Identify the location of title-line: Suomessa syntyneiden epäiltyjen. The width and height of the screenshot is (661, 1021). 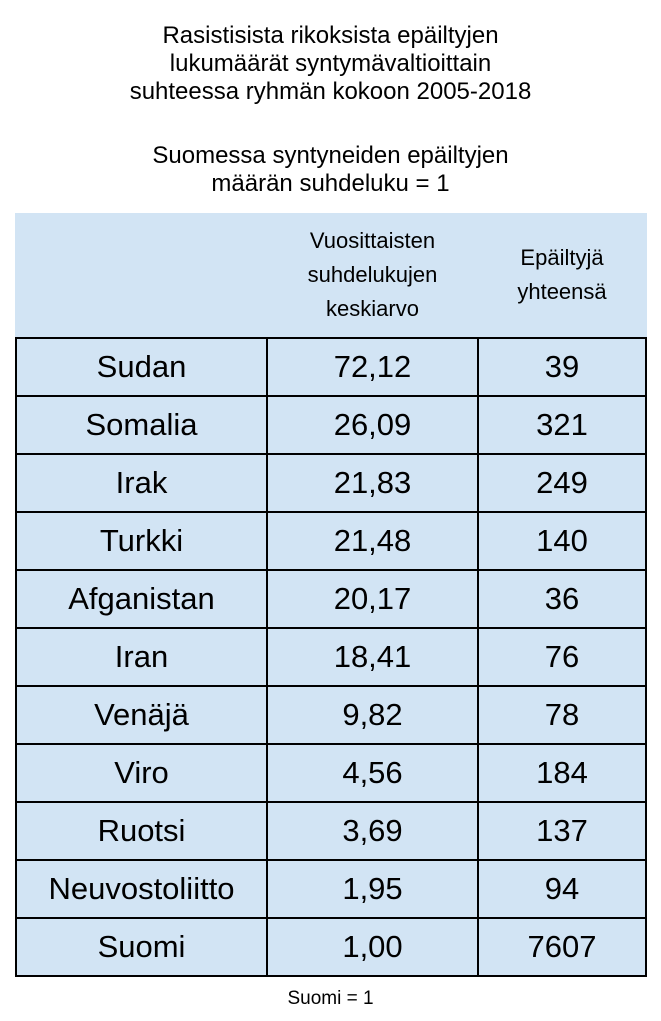
(330, 155).